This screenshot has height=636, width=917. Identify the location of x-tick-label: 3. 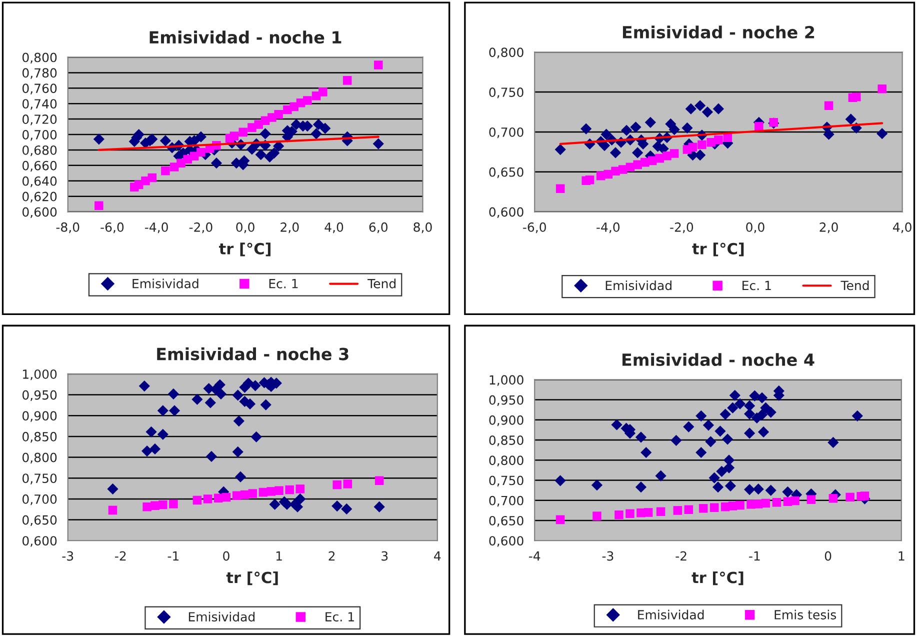
(385, 556).